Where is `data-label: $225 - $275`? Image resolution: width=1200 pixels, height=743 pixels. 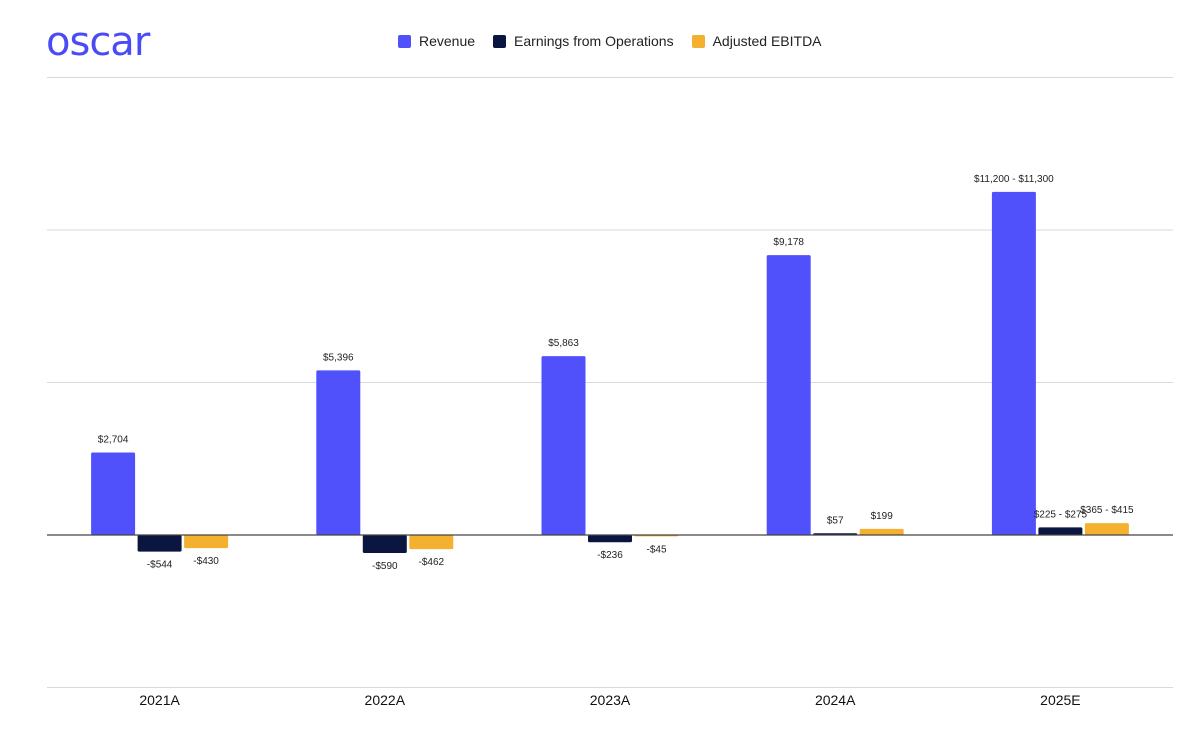 data-label: $225 - $275 is located at coordinates (1061, 514).